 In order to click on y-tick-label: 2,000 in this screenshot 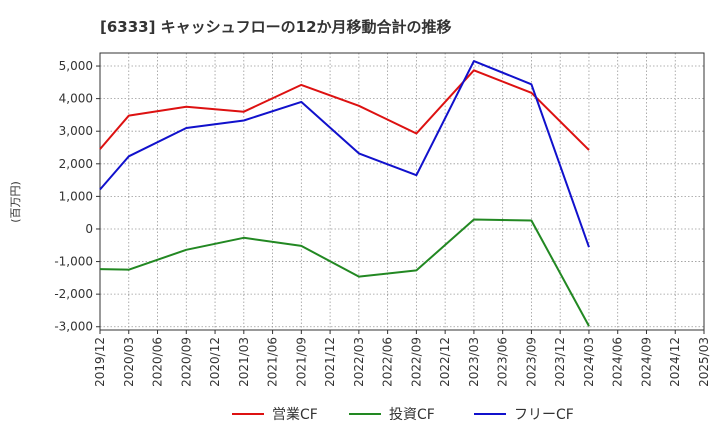, I will do `click(76, 164)`.